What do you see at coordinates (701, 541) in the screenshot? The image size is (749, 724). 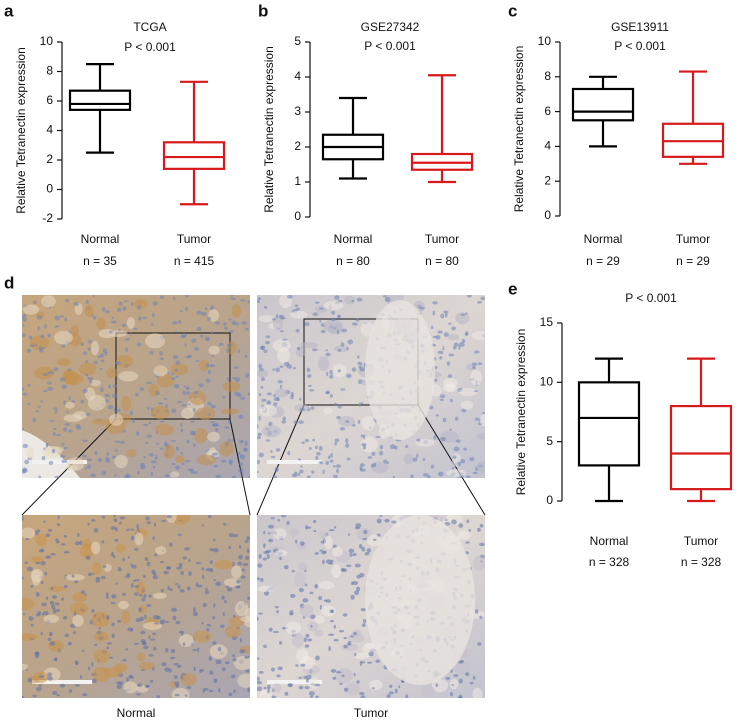 I see `x-tick-label: Tumor` at bounding box center [701, 541].